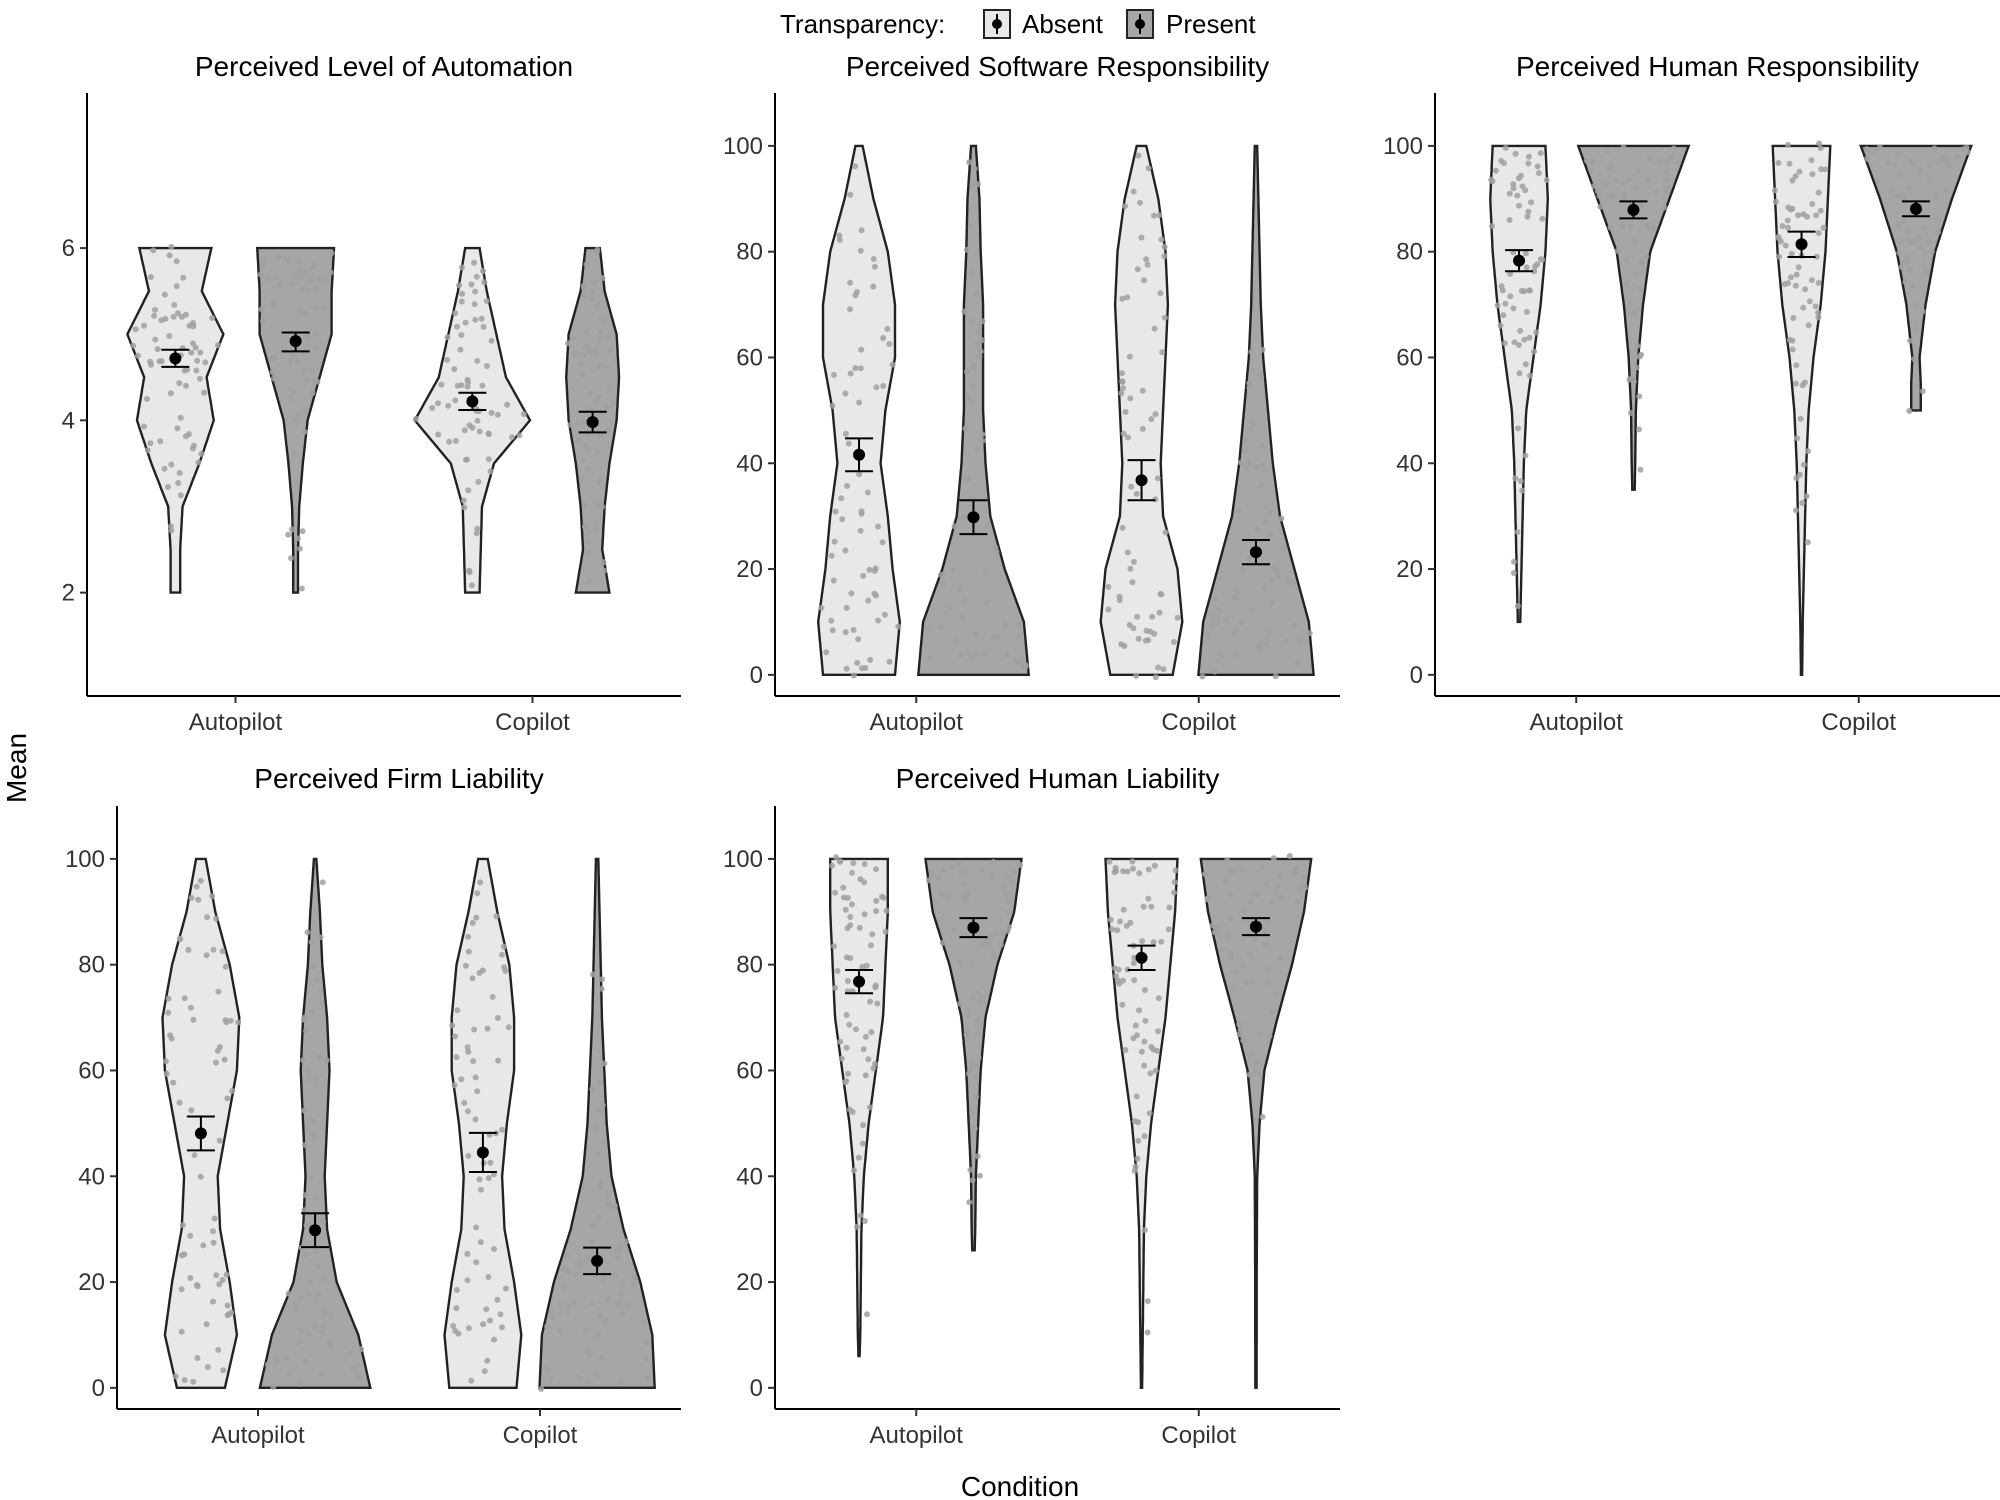  What do you see at coordinates (398, 778) in the screenshot?
I see `panel-title: Perceived Firm Liability` at bounding box center [398, 778].